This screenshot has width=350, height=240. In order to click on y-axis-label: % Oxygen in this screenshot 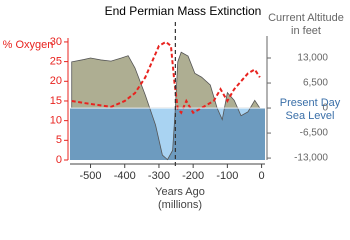, I will do `click(28, 45)`.